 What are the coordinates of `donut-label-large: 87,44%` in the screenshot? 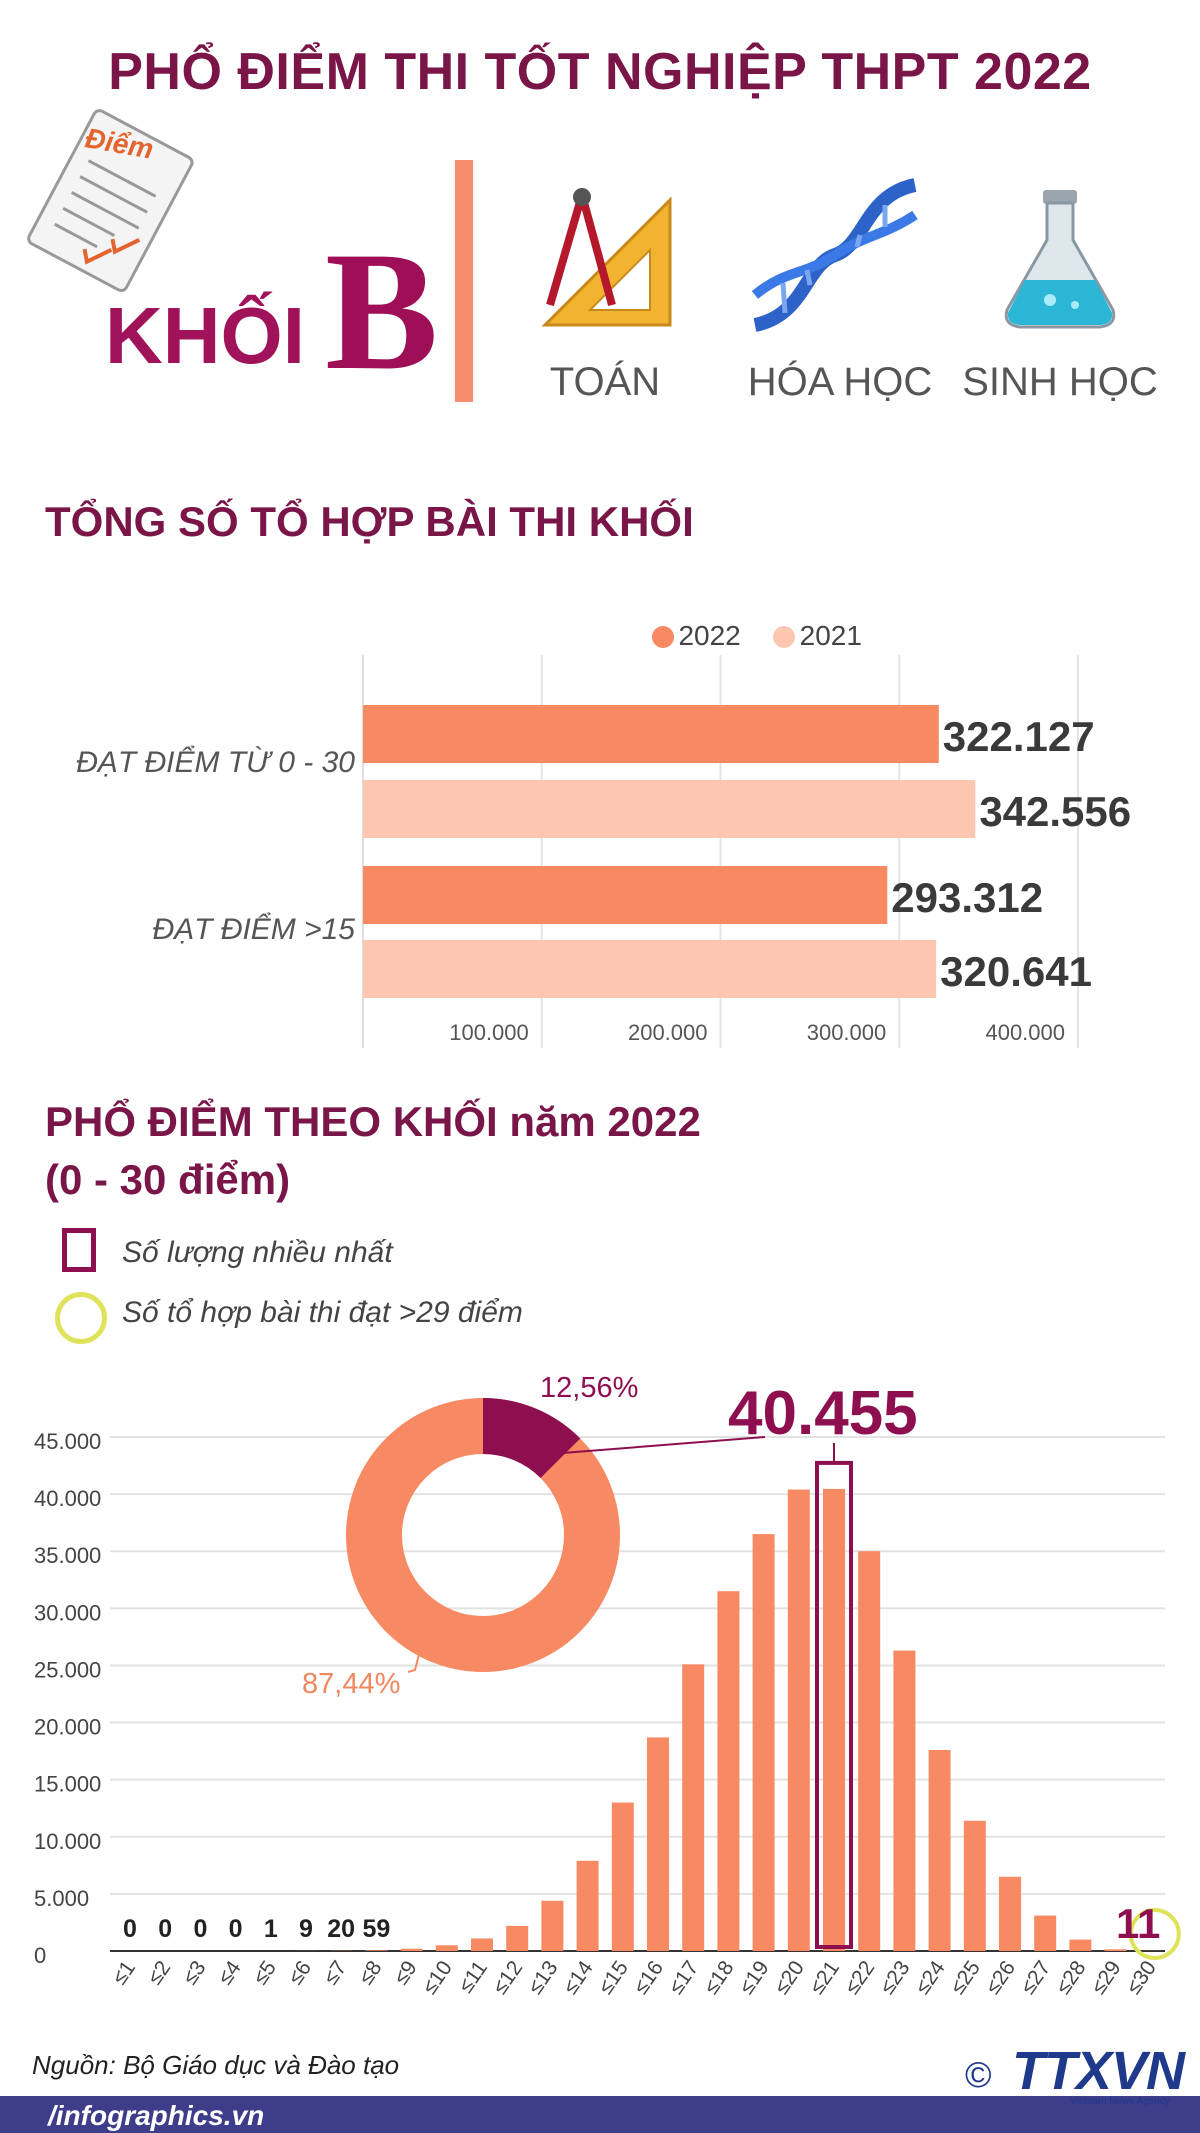 It's located at (351, 1684).